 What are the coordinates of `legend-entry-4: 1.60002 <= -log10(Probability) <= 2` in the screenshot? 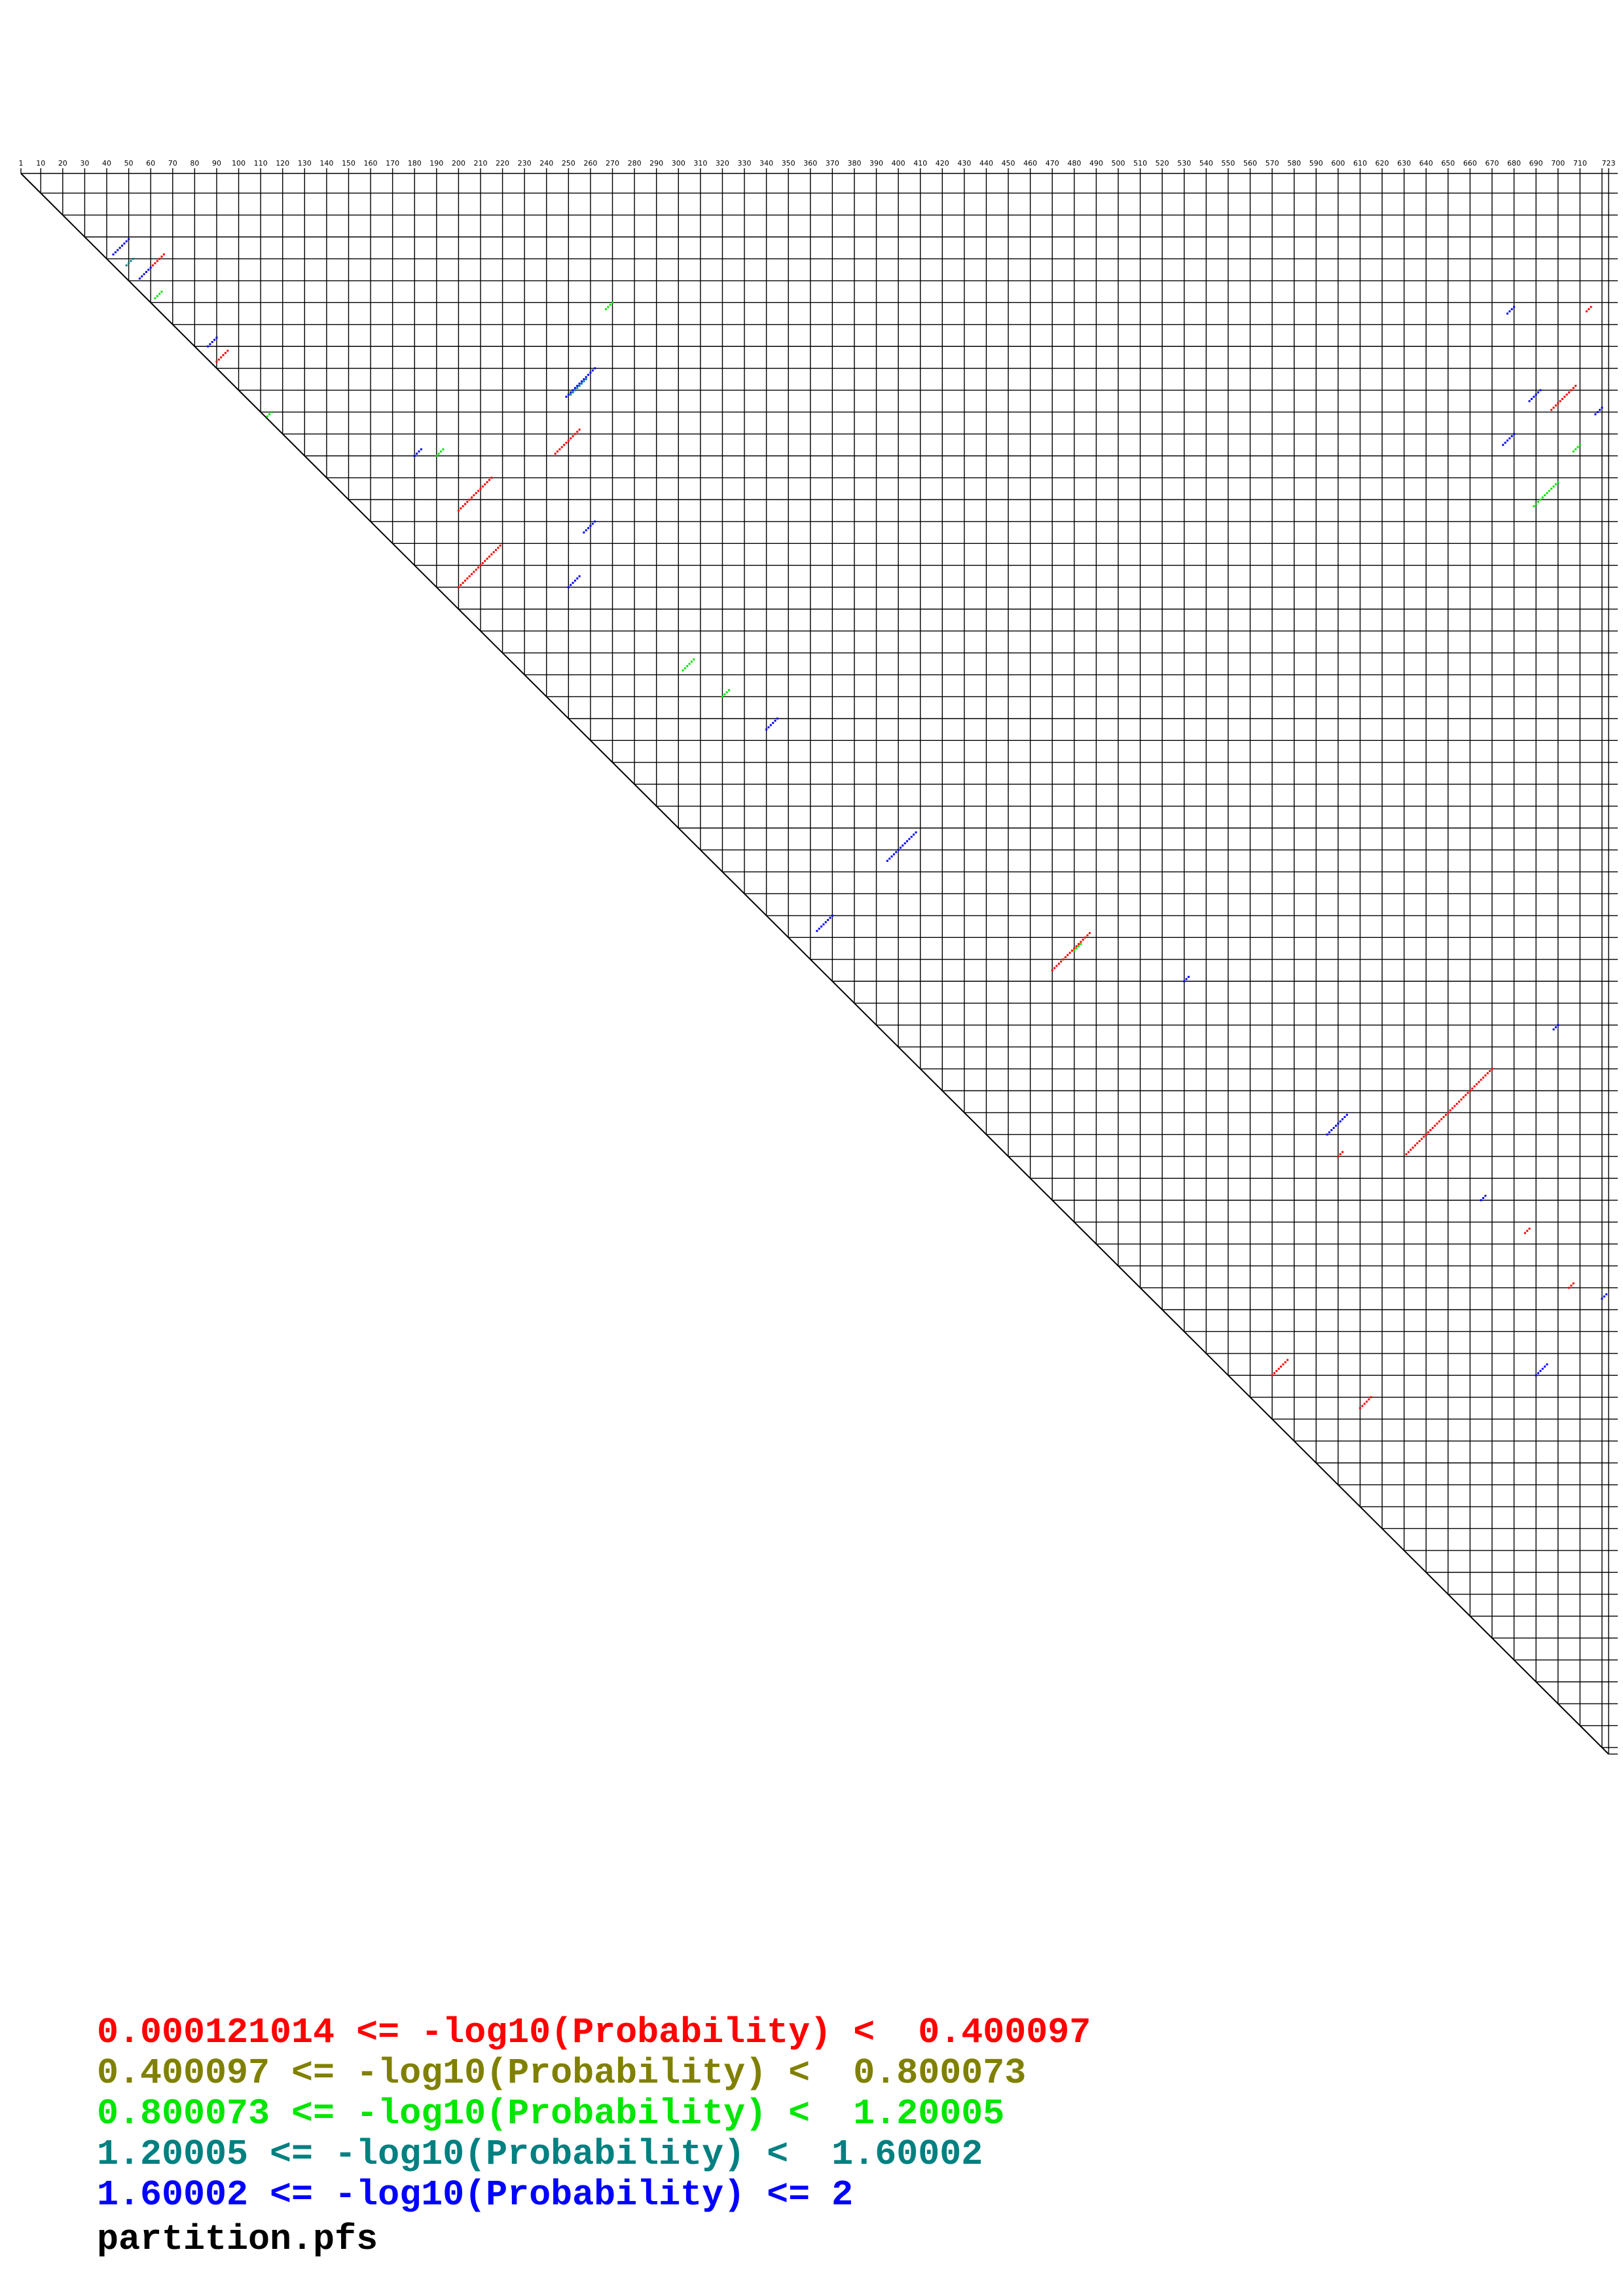 It's located at (475, 2194).